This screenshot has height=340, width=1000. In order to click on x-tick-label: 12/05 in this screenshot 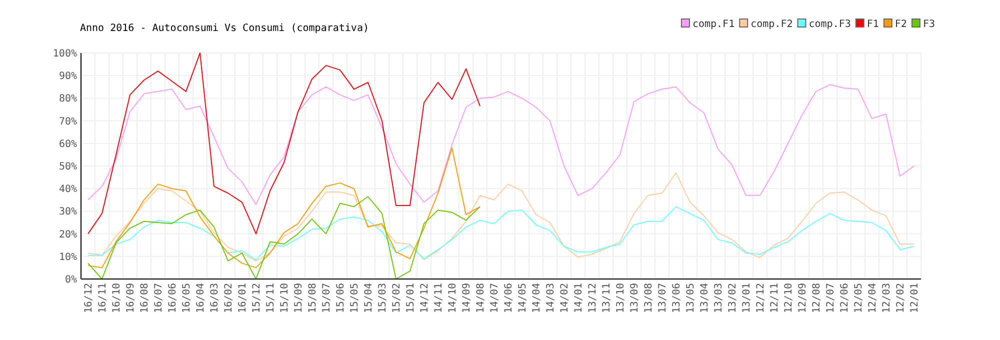, I will do `click(859, 298)`.